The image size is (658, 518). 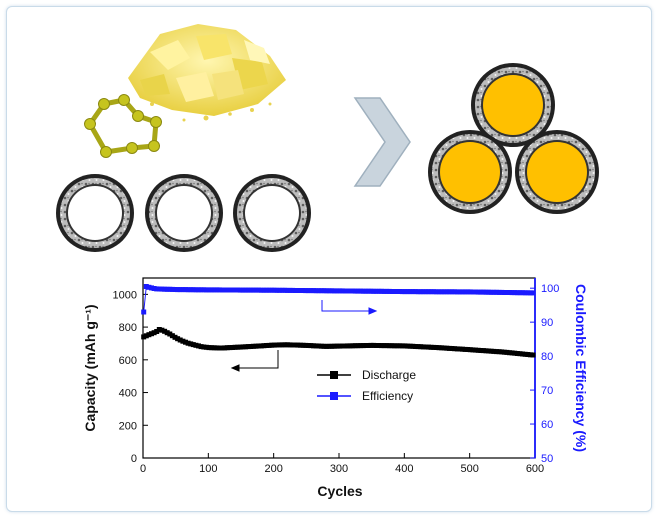 What do you see at coordinates (128, 361) in the screenshot?
I see `y-left-tick-label: 600` at bounding box center [128, 361].